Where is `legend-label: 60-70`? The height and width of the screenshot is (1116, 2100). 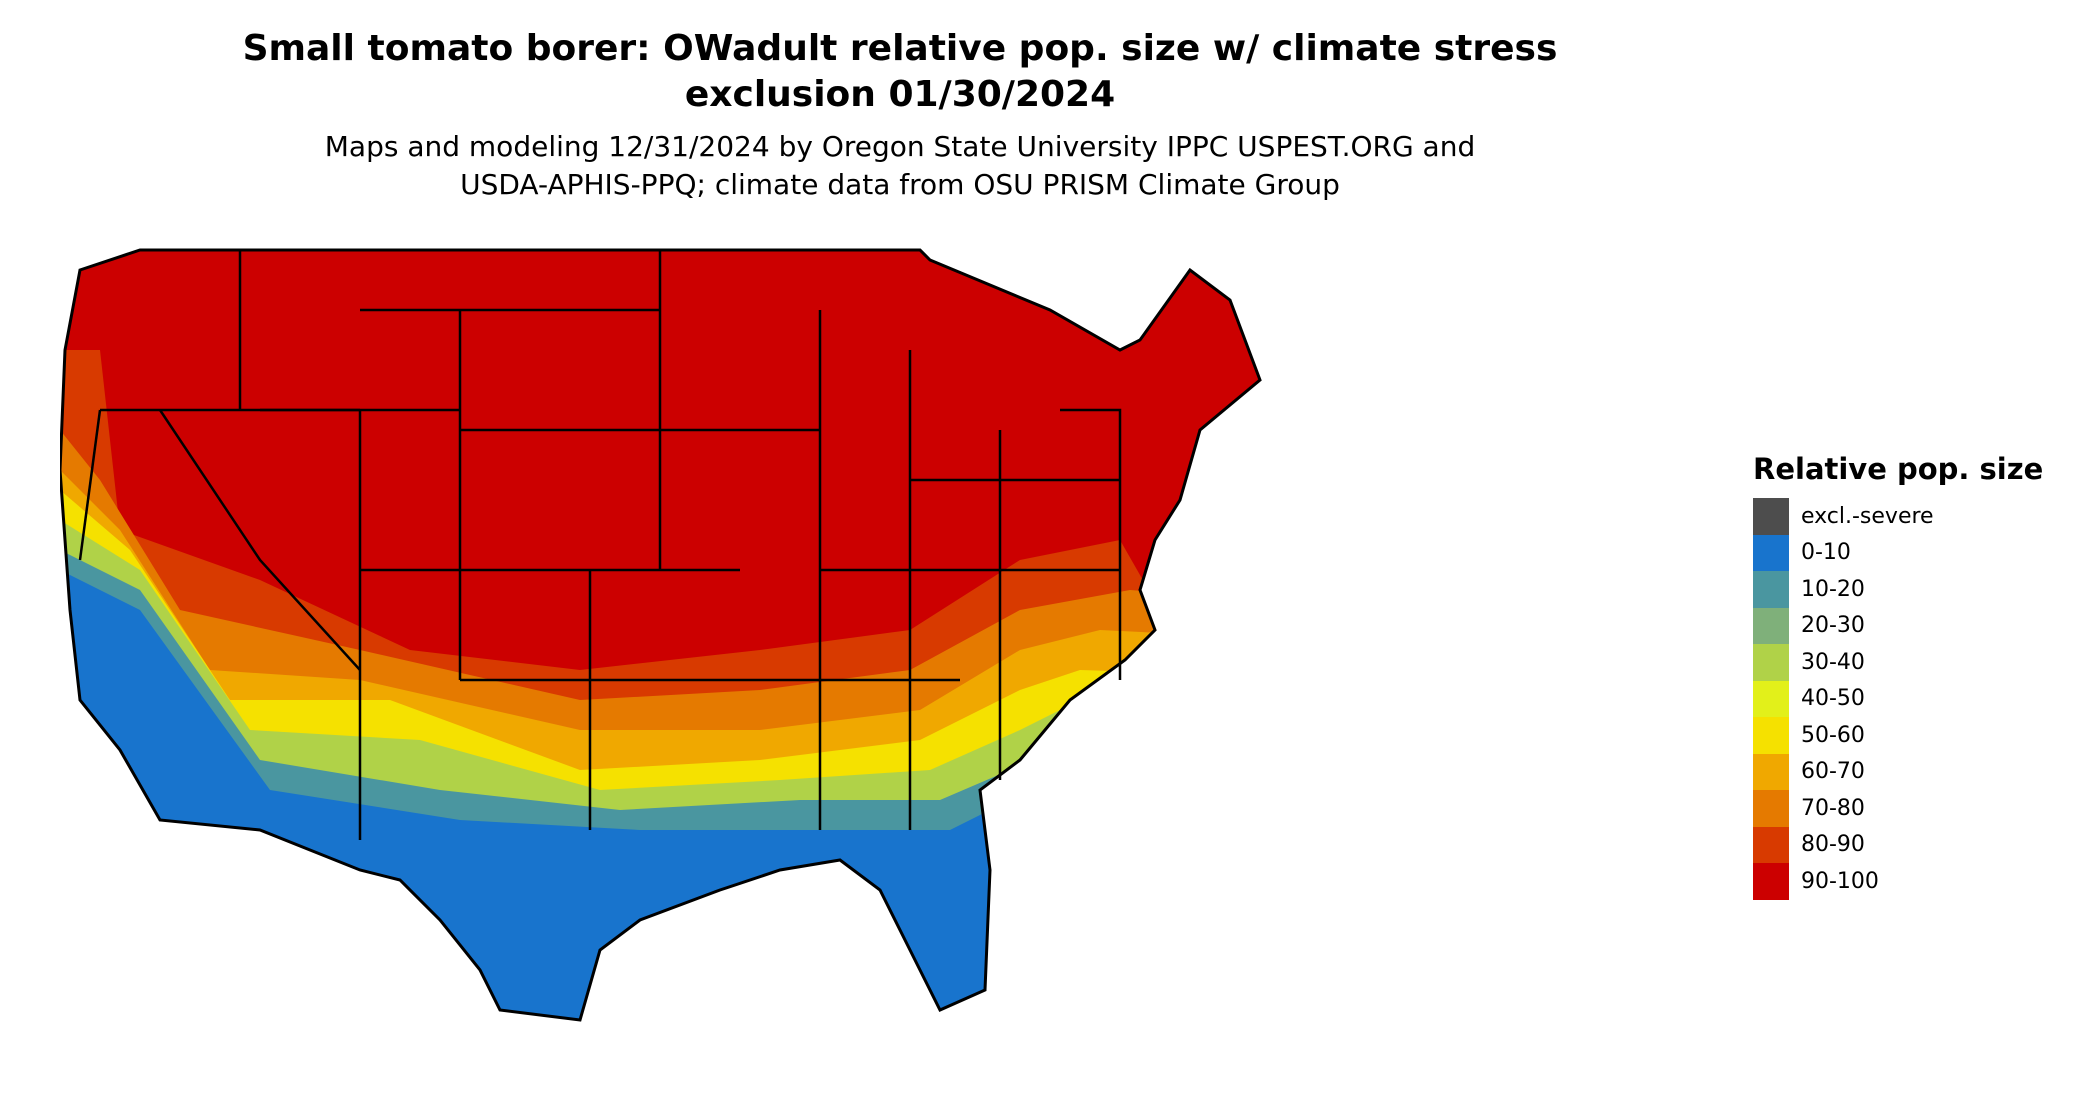
legend-label: 60-70 is located at coordinates (1833, 772).